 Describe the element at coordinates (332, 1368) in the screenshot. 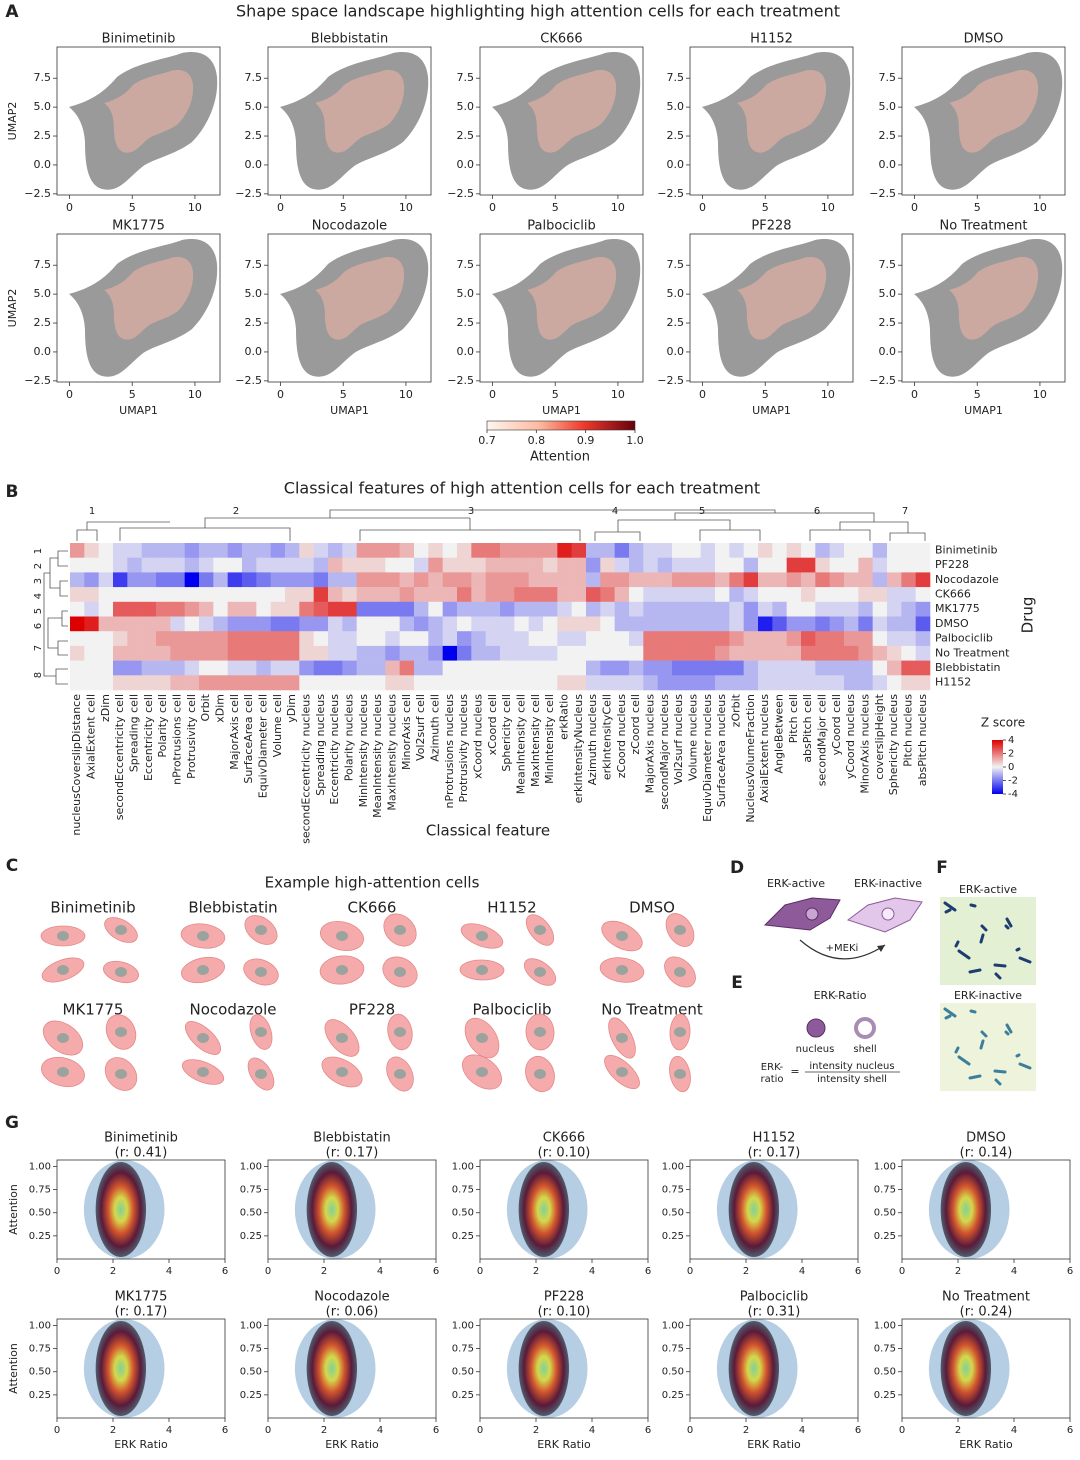

I see `density` at that location.